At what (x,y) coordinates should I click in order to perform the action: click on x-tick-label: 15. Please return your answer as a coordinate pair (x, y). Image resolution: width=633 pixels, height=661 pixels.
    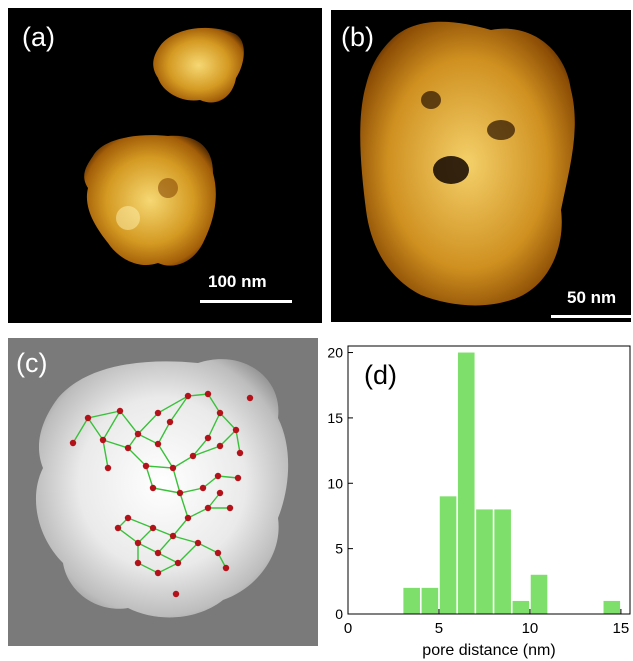
    Looking at the image, I should click on (621, 628).